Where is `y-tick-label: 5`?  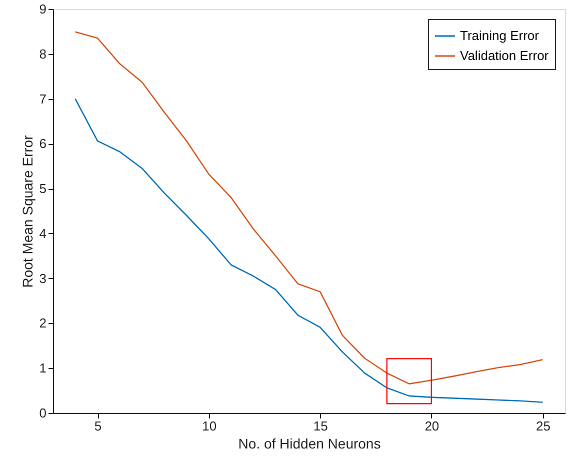 y-tick-label: 5 is located at coordinates (42, 188).